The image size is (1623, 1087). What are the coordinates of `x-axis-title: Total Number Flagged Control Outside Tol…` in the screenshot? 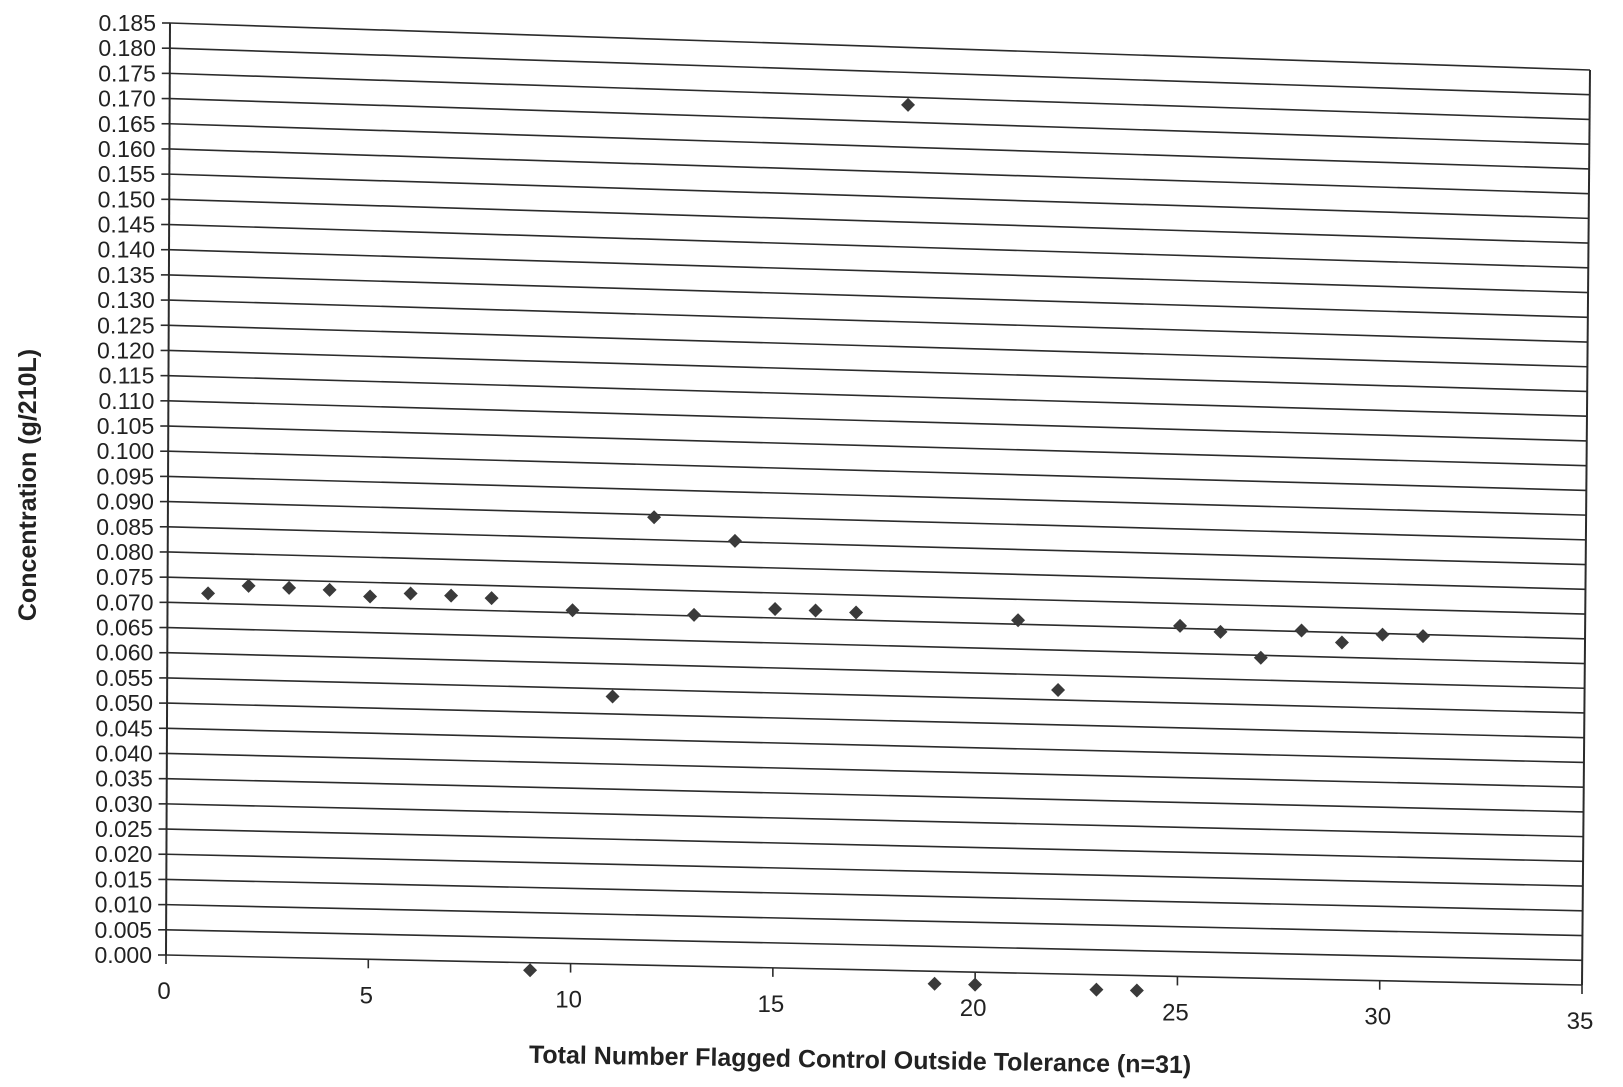 It's located at (860, 1060).